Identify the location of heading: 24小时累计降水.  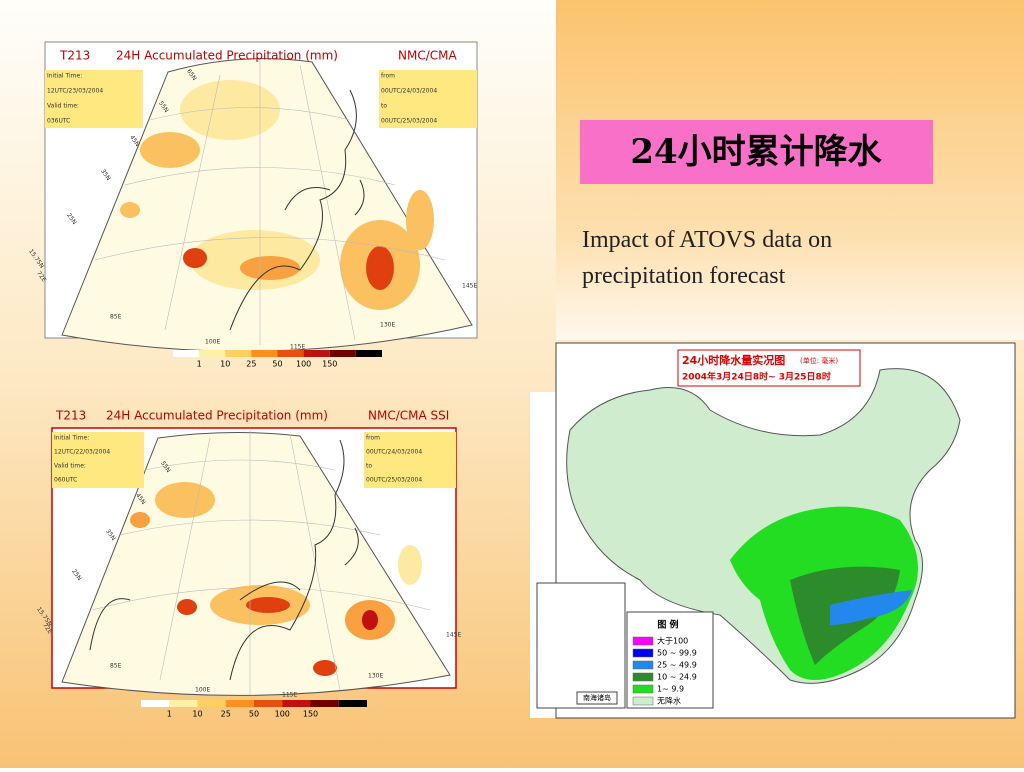
(756, 152).